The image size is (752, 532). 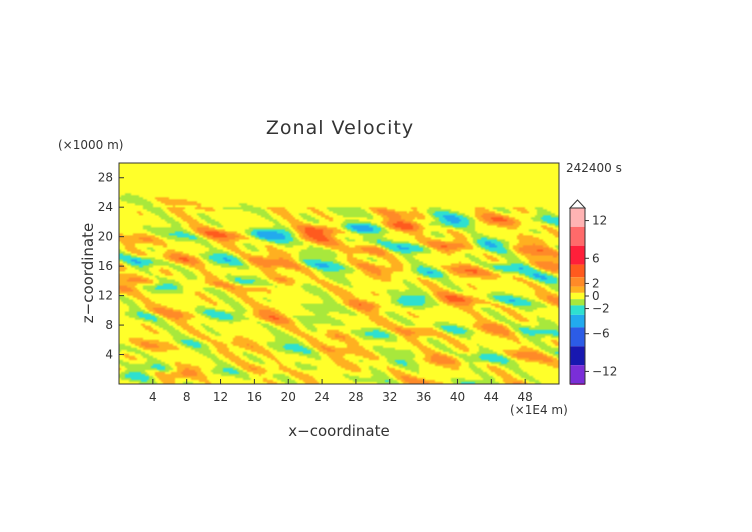 I want to click on x-unit-label: (×1E4 m), so click(x=539, y=410).